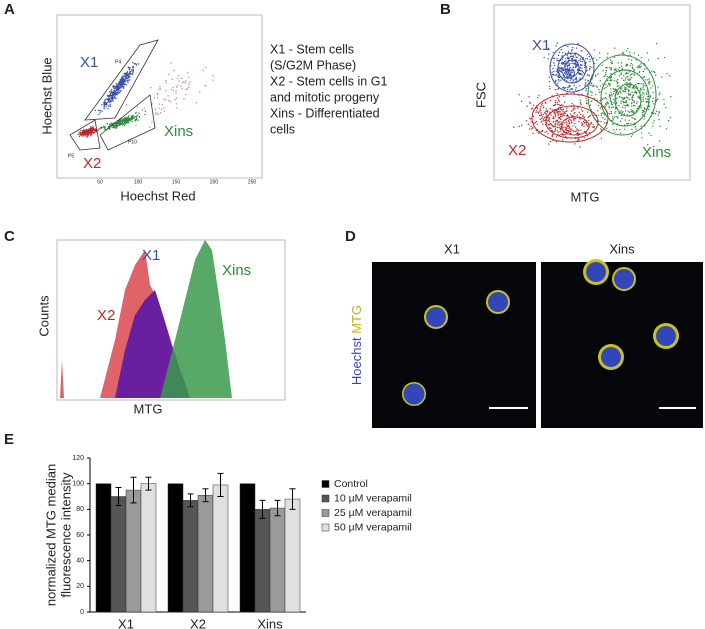 The height and width of the screenshot is (629, 705). What do you see at coordinates (50, 535) in the screenshot?
I see `y-axis-label: normalized MTG median` at bounding box center [50, 535].